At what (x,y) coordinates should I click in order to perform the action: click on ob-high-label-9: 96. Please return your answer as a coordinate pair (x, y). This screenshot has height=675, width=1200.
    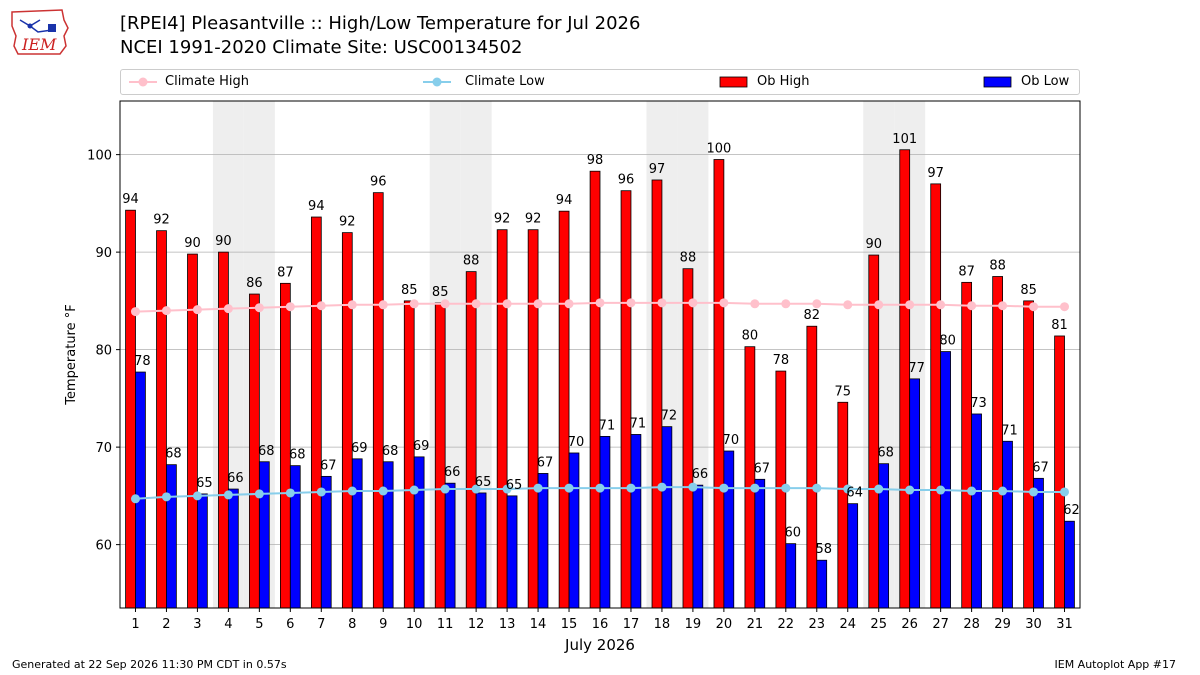
    Looking at the image, I should click on (378, 182).